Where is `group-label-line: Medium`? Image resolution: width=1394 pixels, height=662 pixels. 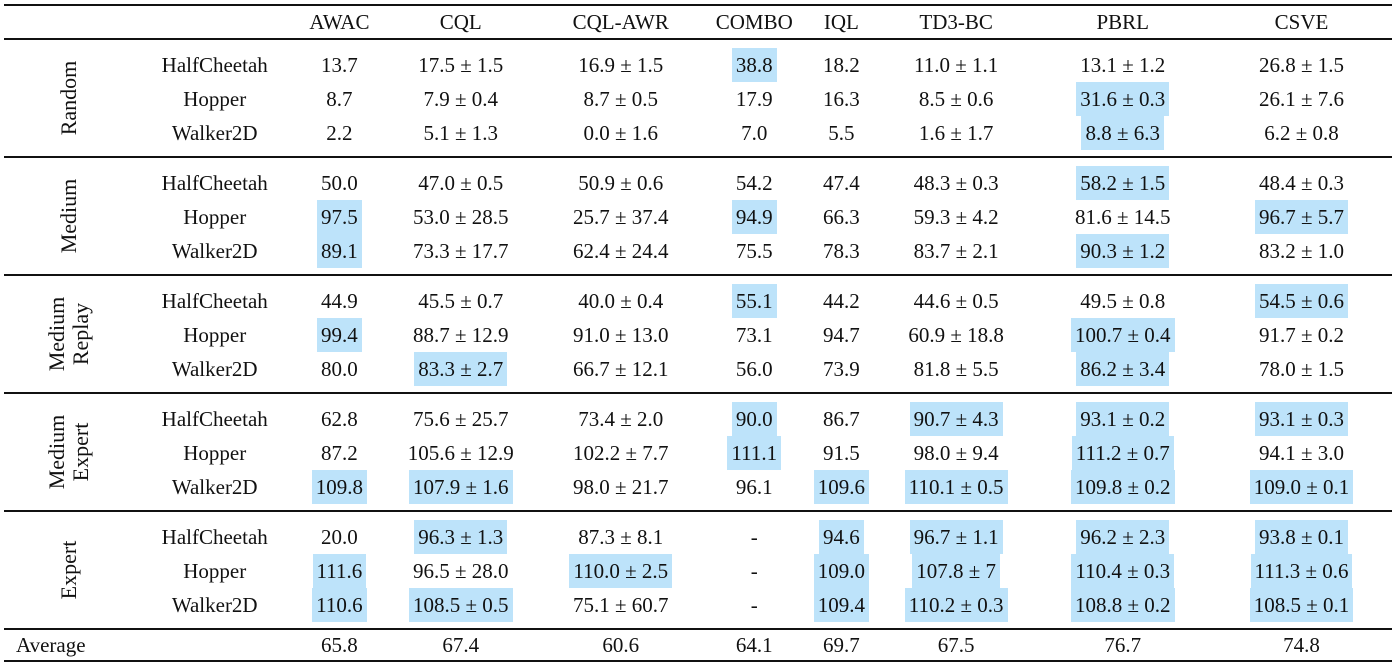
group-label-line: Medium is located at coordinates (69, 216).